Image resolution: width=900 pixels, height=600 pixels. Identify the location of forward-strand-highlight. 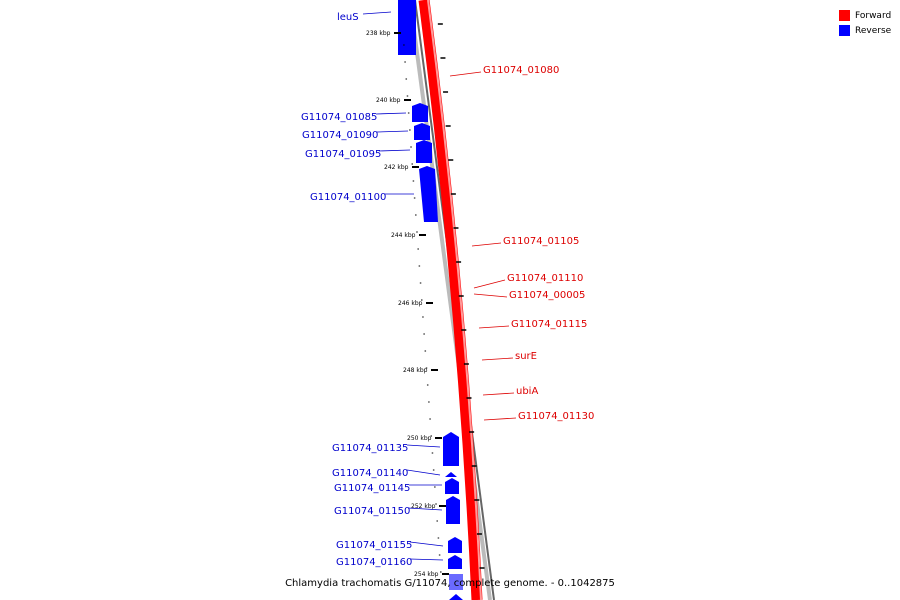
(454, 300).